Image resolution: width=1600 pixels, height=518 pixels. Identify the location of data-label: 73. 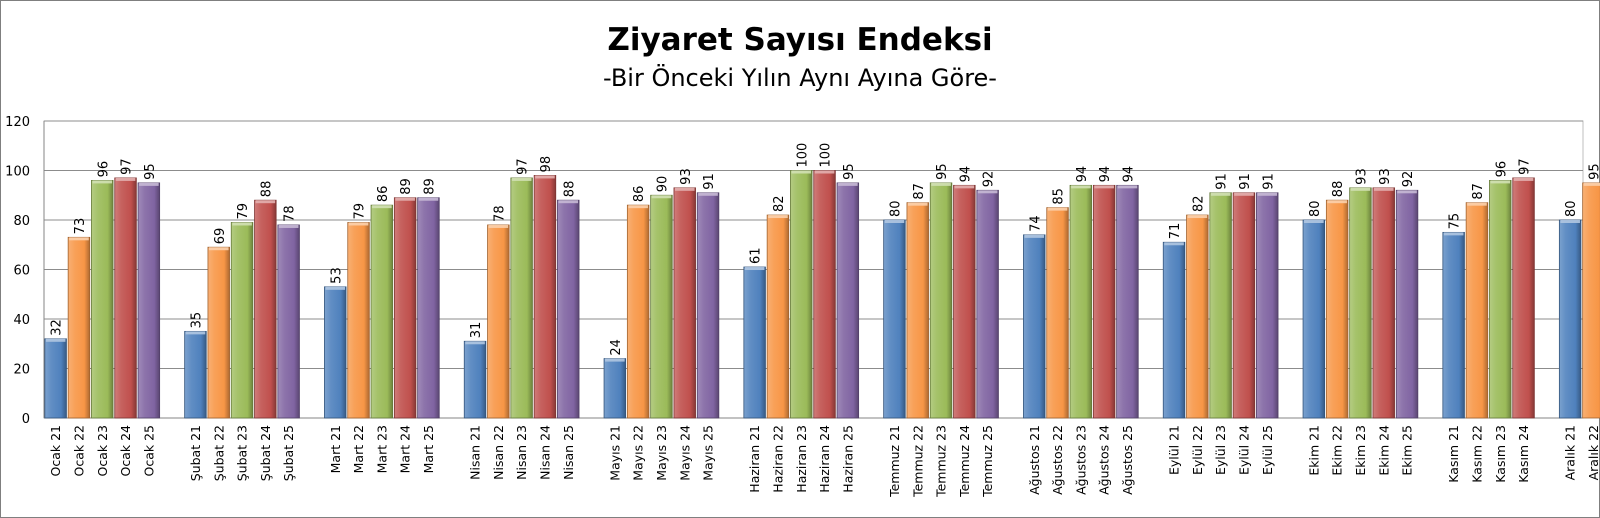
(80, 226).